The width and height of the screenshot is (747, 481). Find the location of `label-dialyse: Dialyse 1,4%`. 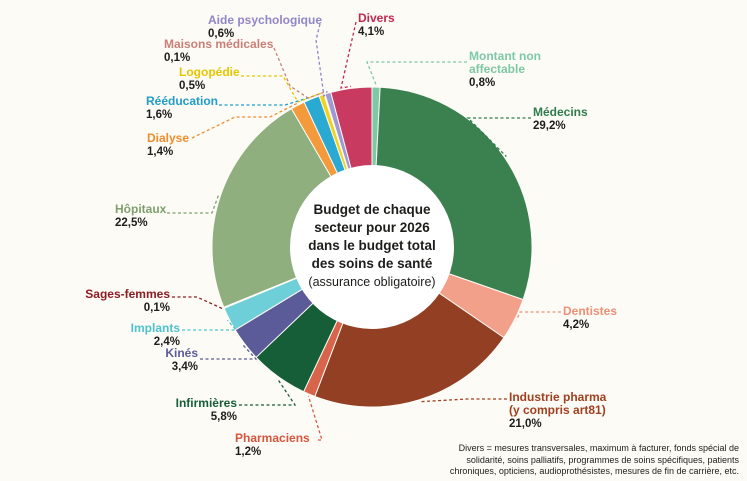

label-dialyse: Dialyse 1,4% is located at coordinates (168, 144).